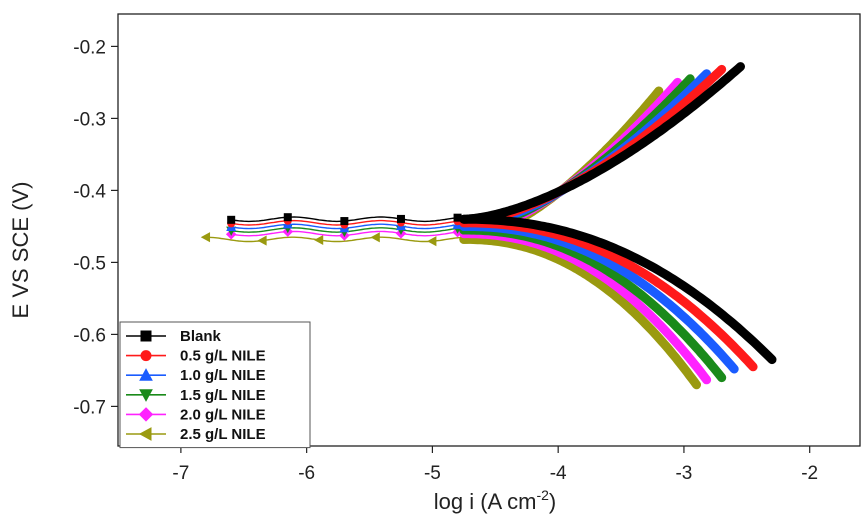 Image resolution: width=862 pixels, height=516 pixels. Describe the element at coordinates (432, 473) in the screenshot. I see `x-tick-label: -5` at that location.